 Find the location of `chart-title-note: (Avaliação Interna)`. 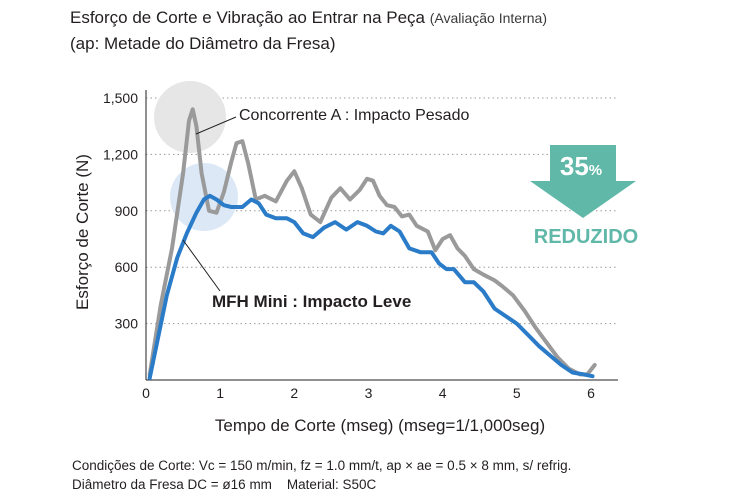

chart-title-note: (Avaliação Interna) is located at coordinates (488, 18).